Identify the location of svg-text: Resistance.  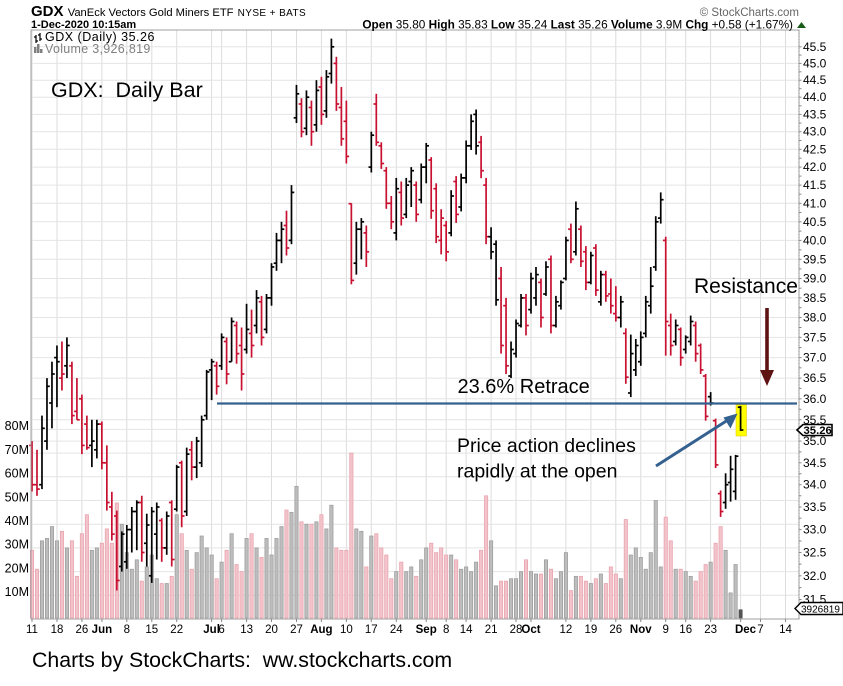
(746, 286).